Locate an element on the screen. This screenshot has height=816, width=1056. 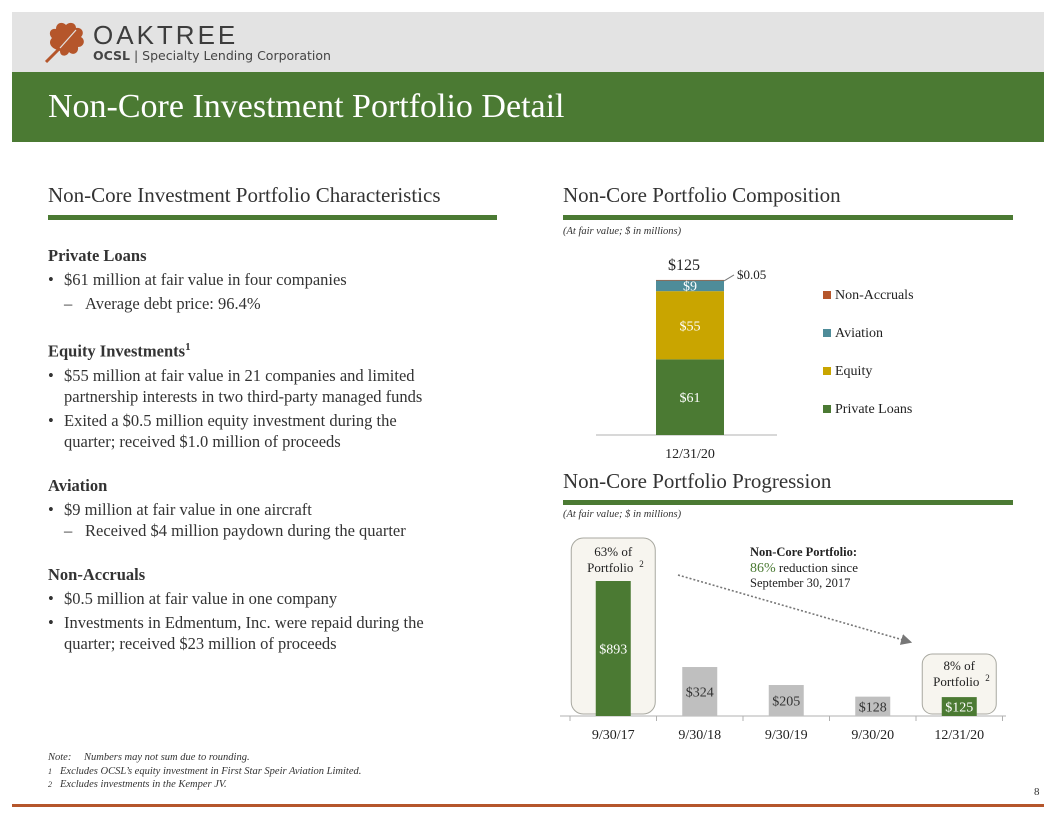
composition-note: (At fair value; $ in millions) is located at coordinates (622, 231).